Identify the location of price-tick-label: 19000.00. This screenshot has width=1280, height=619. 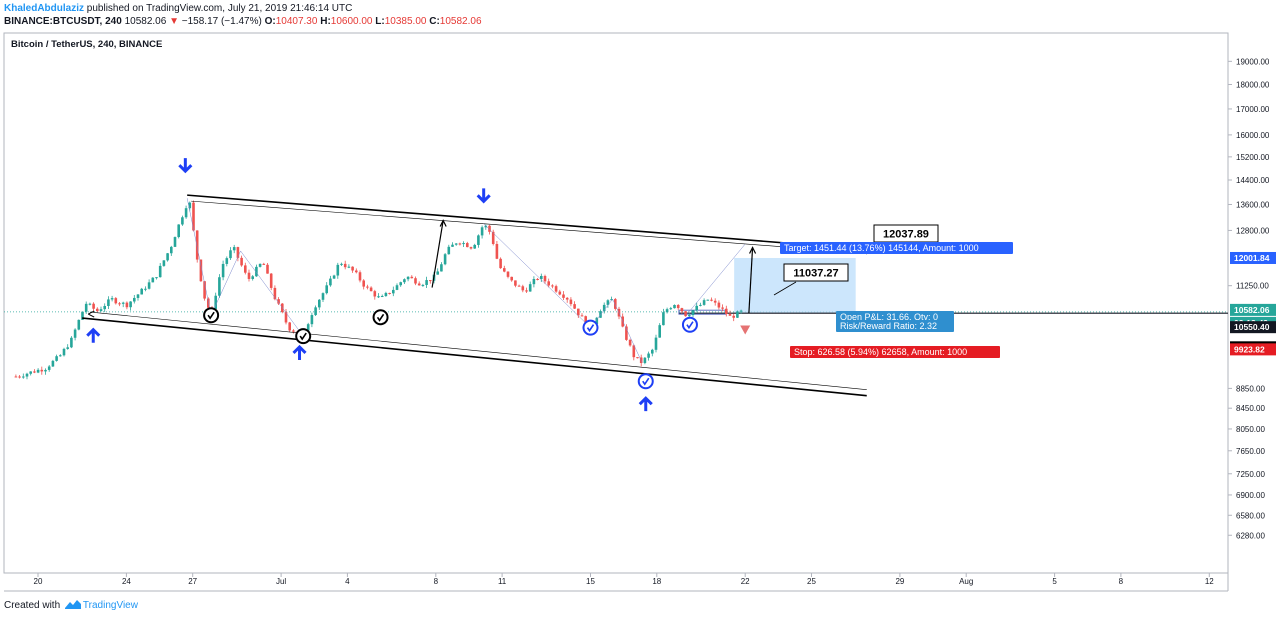
(1253, 61).